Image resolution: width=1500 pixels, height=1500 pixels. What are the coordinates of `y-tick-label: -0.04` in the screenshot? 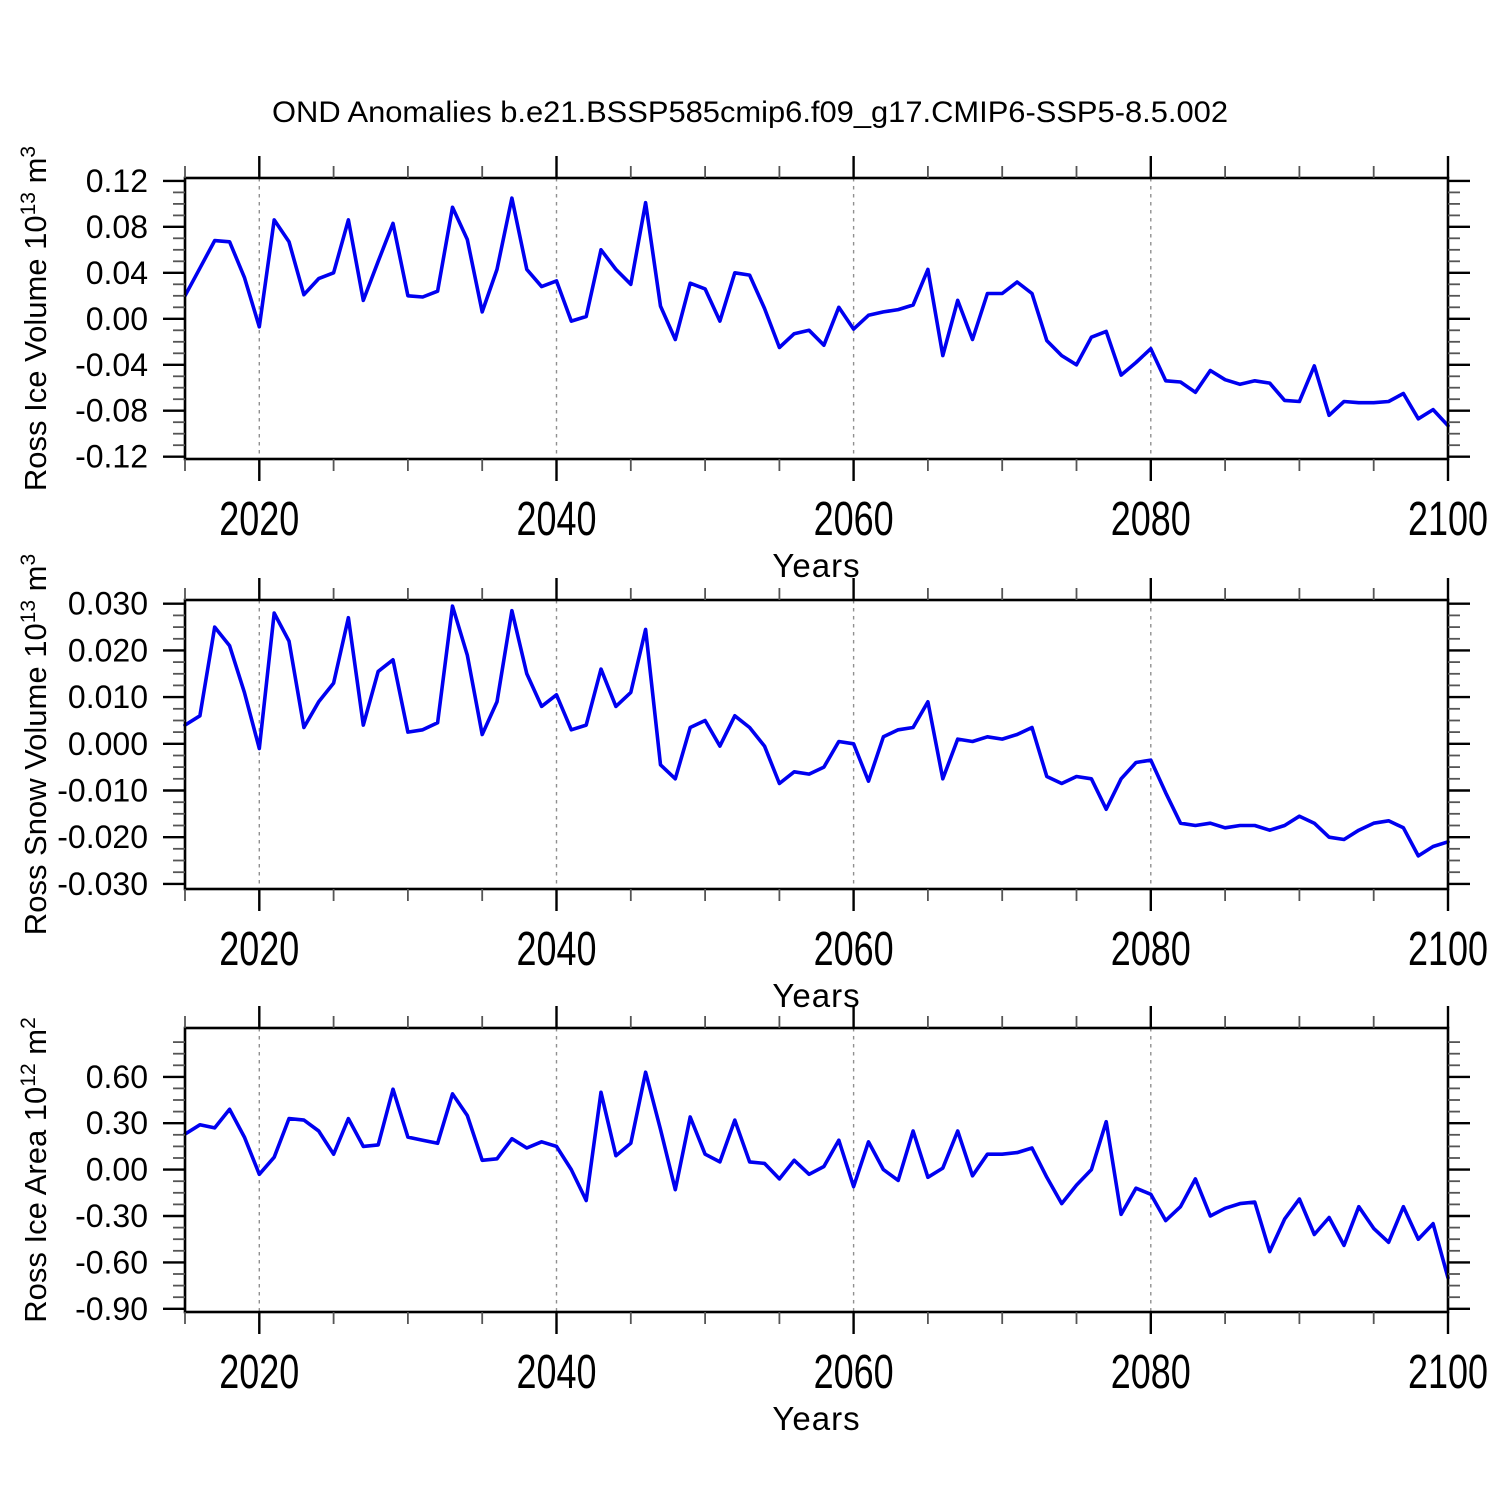 It's located at (111, 365).